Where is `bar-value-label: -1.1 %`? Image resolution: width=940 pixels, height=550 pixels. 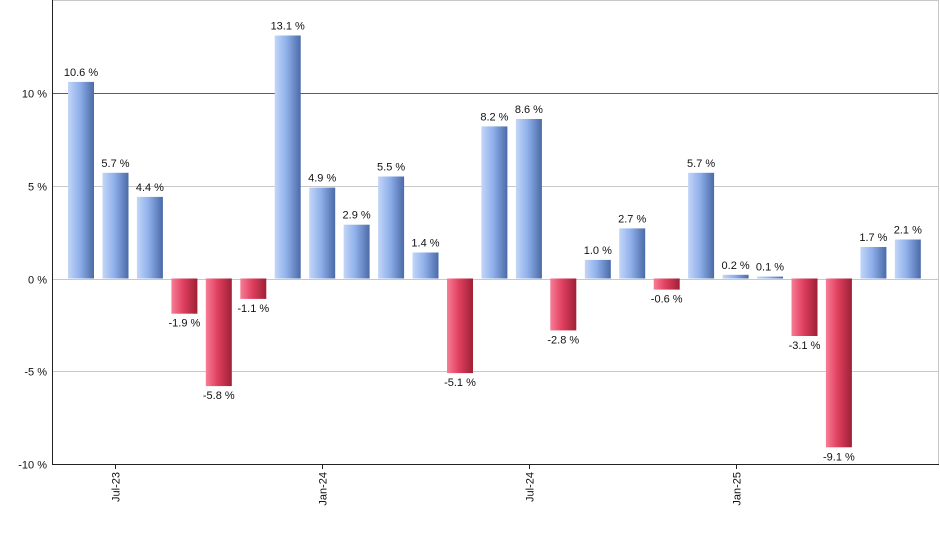 bar-value-label: -1.1 % is located at coordinates (253, 309).